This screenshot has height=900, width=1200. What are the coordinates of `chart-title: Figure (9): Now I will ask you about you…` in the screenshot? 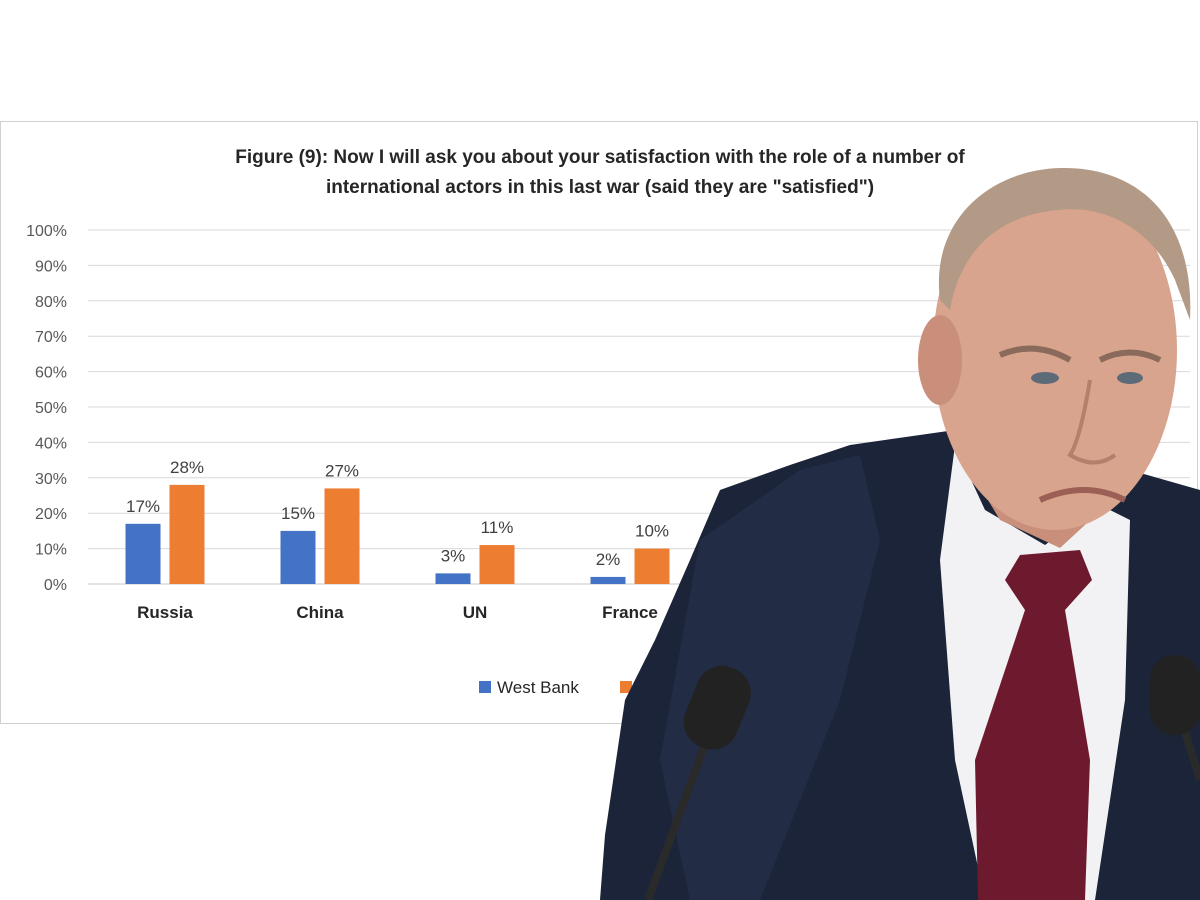 It's located at (600, 172).